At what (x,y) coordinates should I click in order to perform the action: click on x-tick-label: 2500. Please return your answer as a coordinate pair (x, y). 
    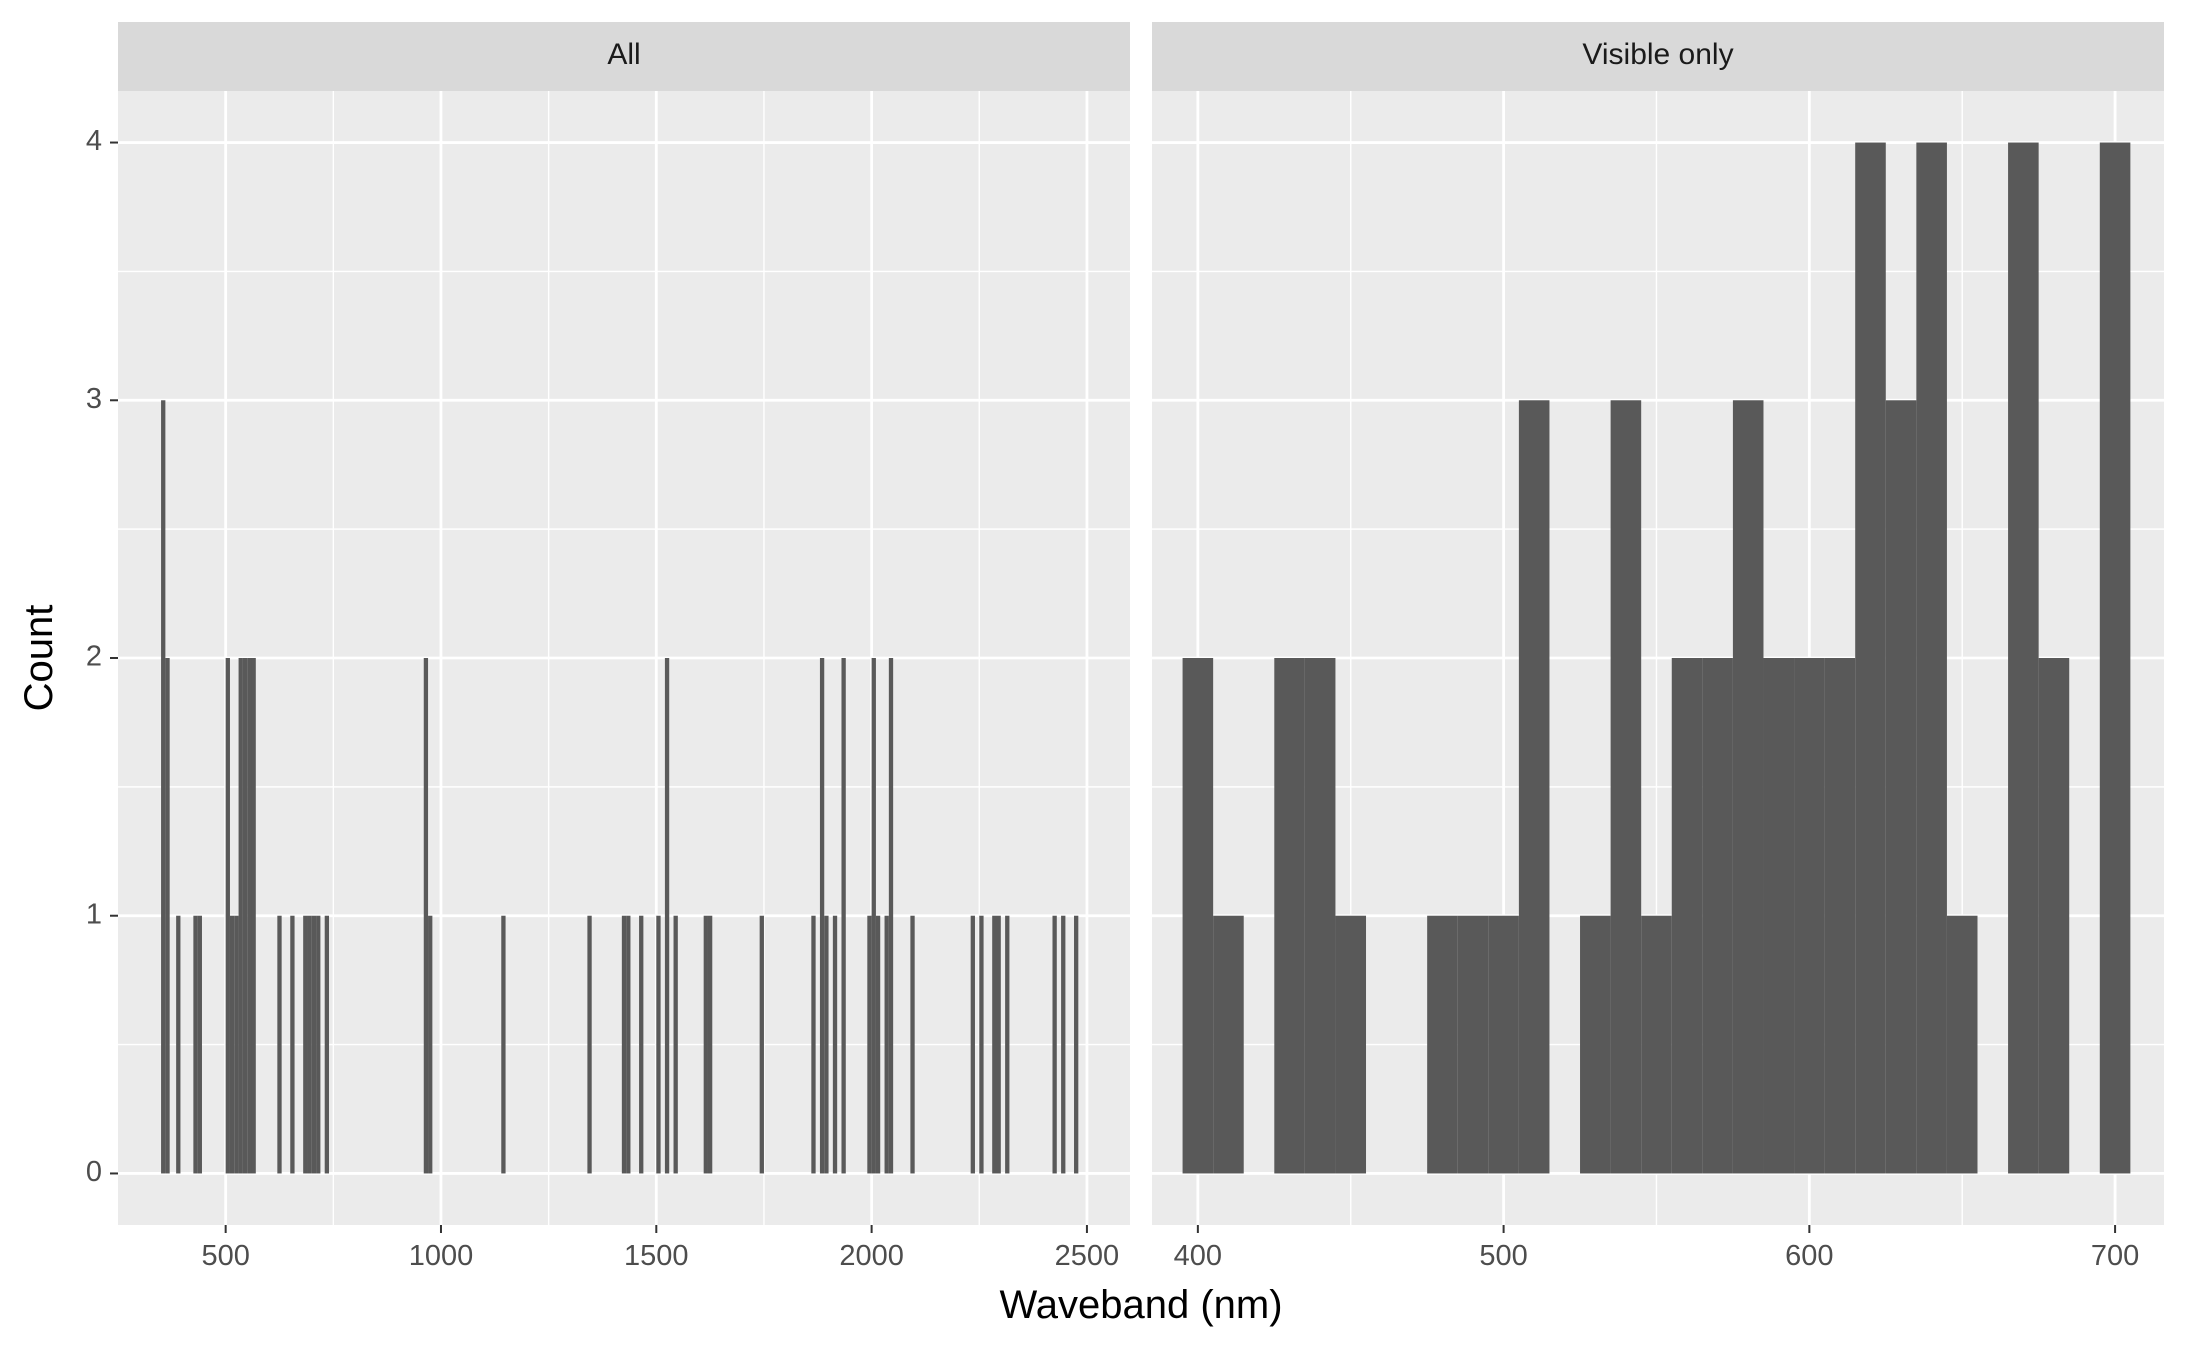
    Looking at the image, I should click on (1087, 1256).